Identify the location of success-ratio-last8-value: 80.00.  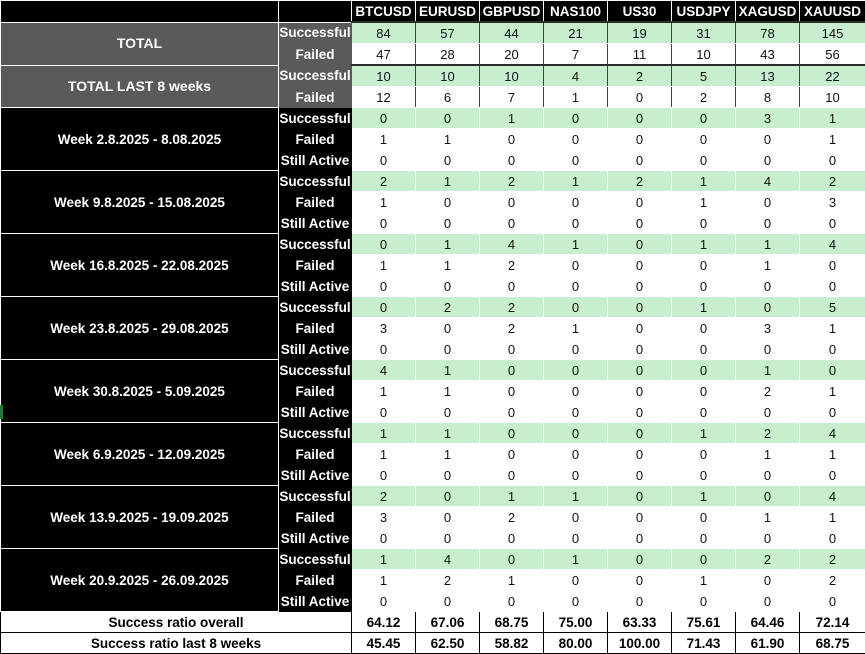
(576, 643).